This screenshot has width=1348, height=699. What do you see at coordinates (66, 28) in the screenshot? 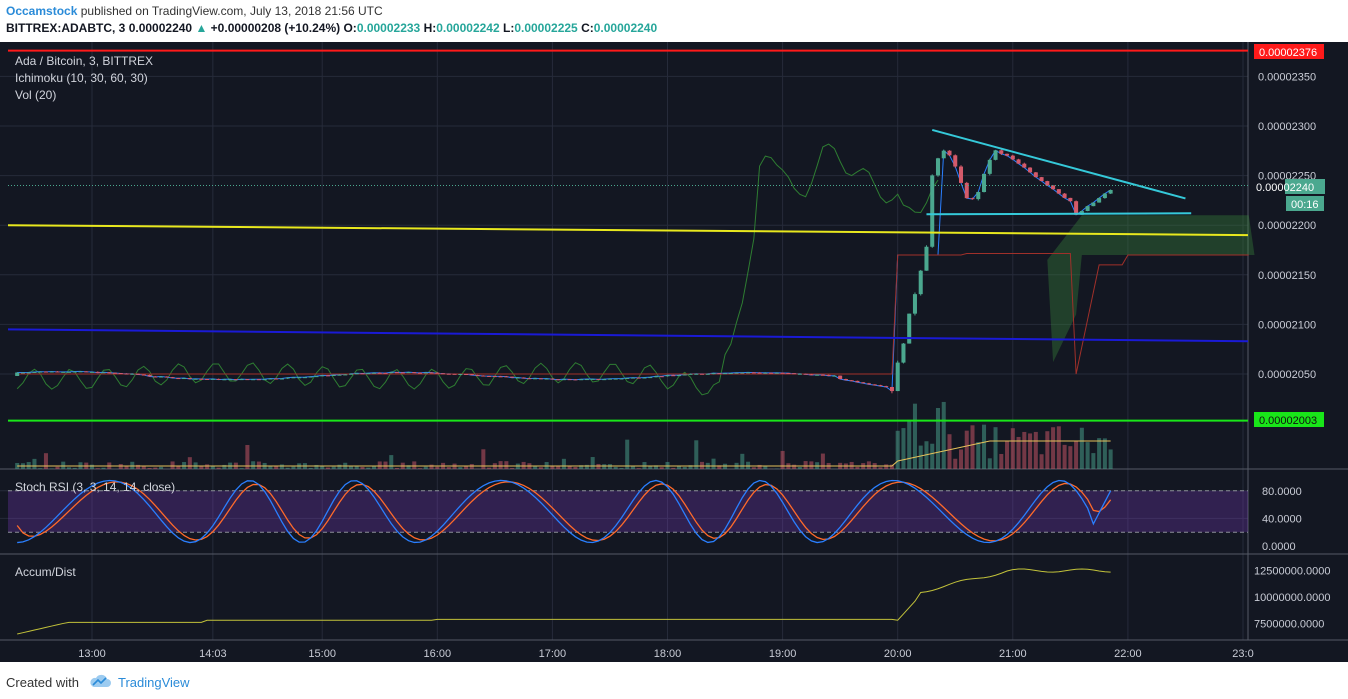
I see `symbol-label: BITTREX:ADABTC, 3` at bounding box center [66, 28].